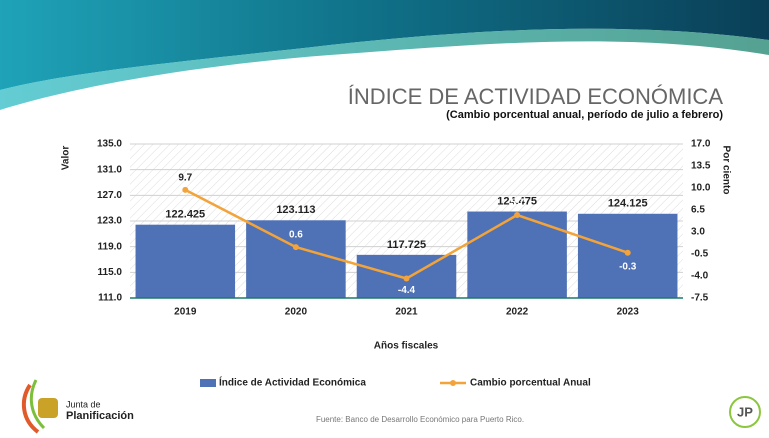 This screenshot has width=769, height=438. I want to click on bar-value-label: 117.725, so click(406, 245).